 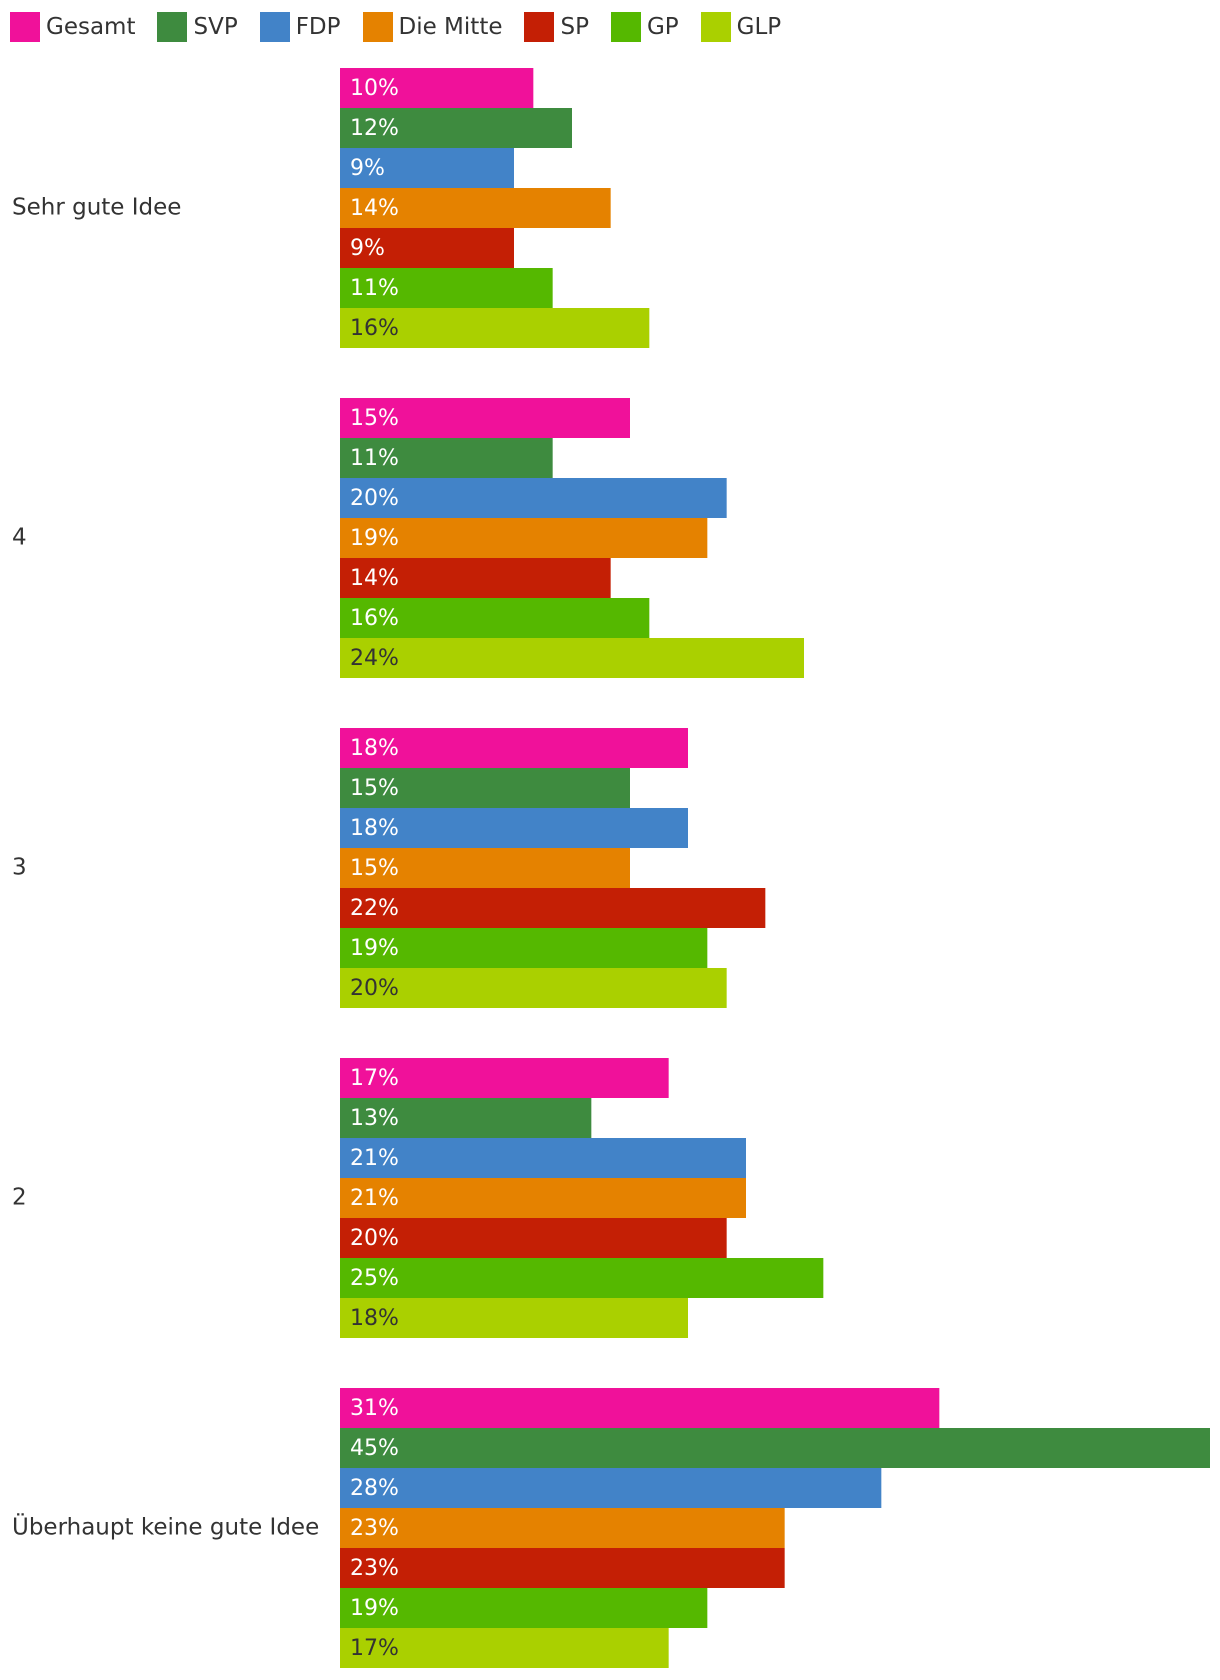 I want to click on data-label-svp-2: 13%, so click(x=374, y=1118).